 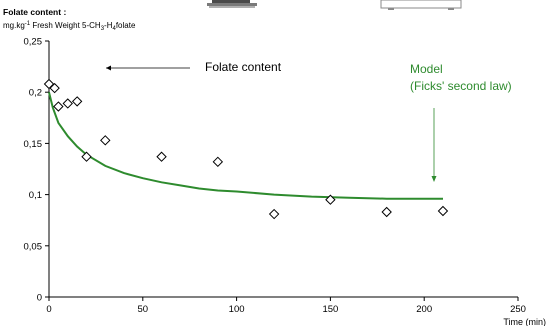 I want to click on annotation-model-arrow-head, so click(x=434, y=179).